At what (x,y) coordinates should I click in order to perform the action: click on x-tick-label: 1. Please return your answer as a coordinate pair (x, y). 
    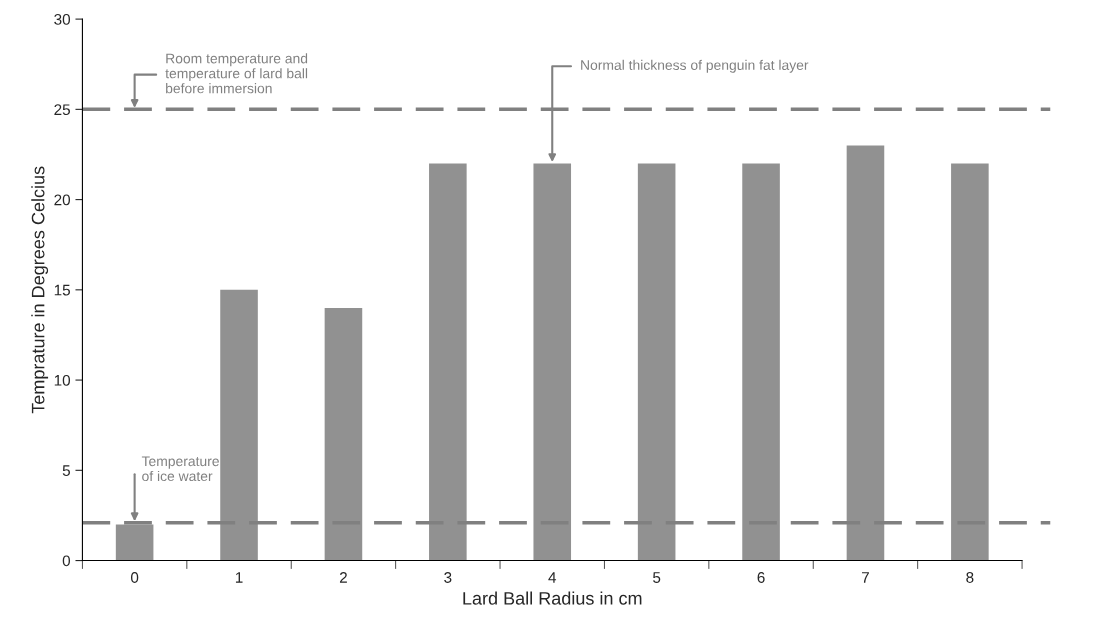
    Looking at the image, I should click on (239, 577).